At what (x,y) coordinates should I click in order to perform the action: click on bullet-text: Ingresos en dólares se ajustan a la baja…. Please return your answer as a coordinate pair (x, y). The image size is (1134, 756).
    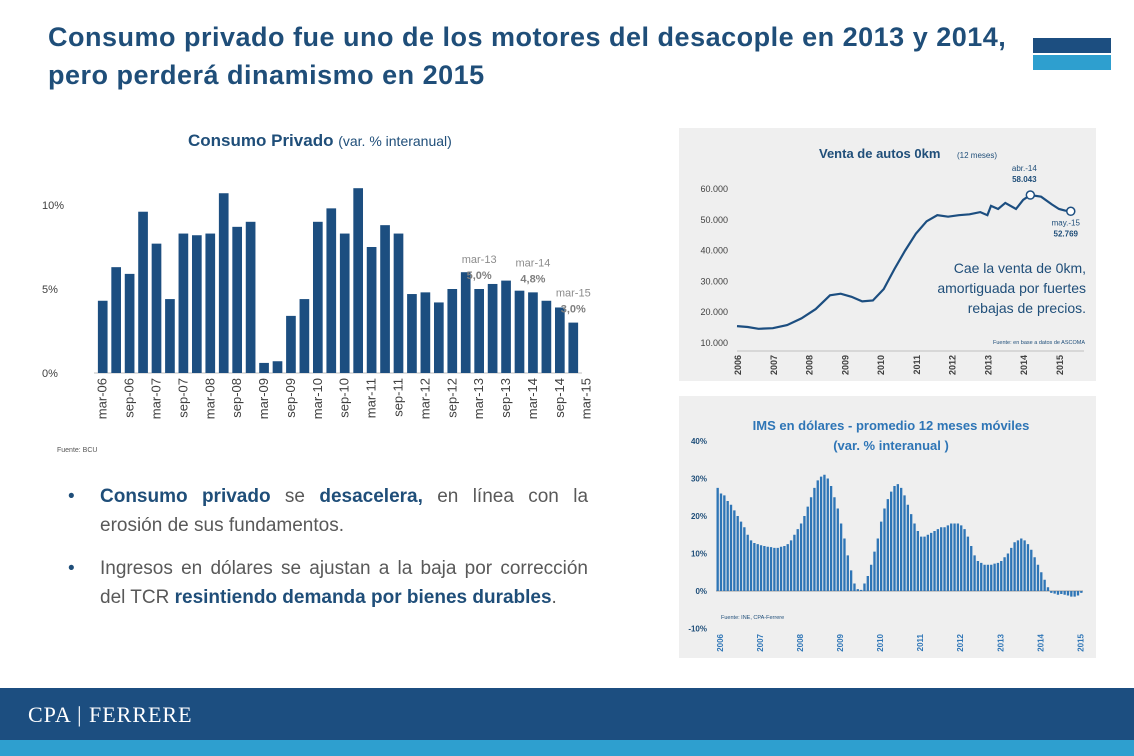
    Looking at the image, I should click on (344, 583).